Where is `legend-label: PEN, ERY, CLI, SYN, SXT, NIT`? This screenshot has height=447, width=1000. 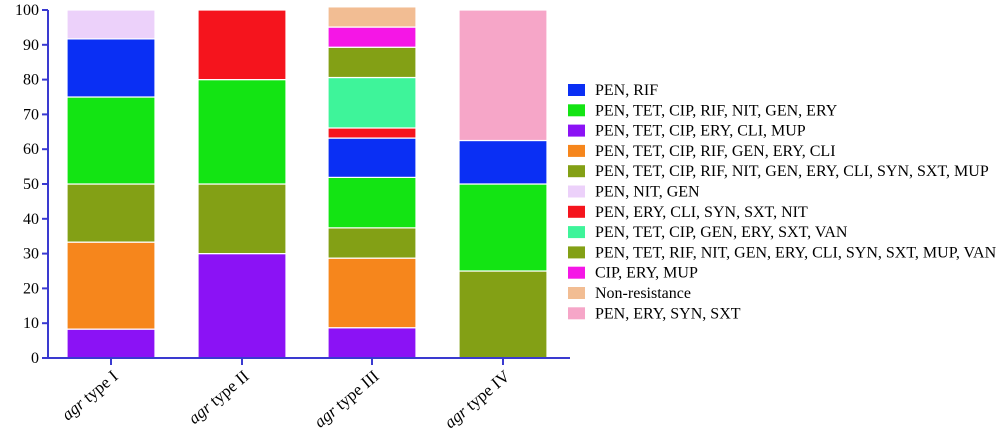
legend-label: PEN, ERY, CLI, SYN, SXT, NIT is located at coordinates (701, 212).